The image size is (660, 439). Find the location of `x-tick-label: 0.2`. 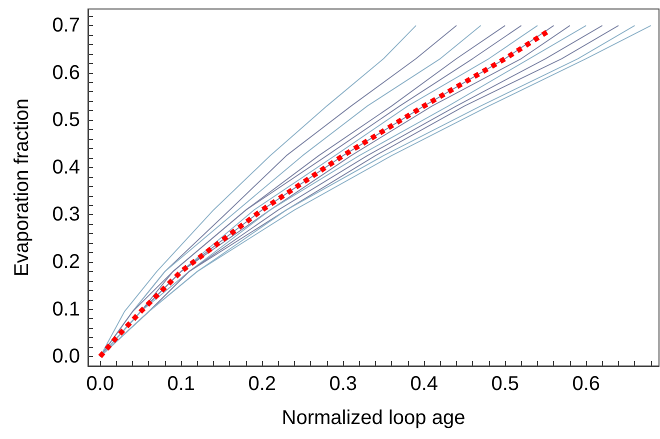

x-tick-label: 0.2 is located at coordinates (262, 384).